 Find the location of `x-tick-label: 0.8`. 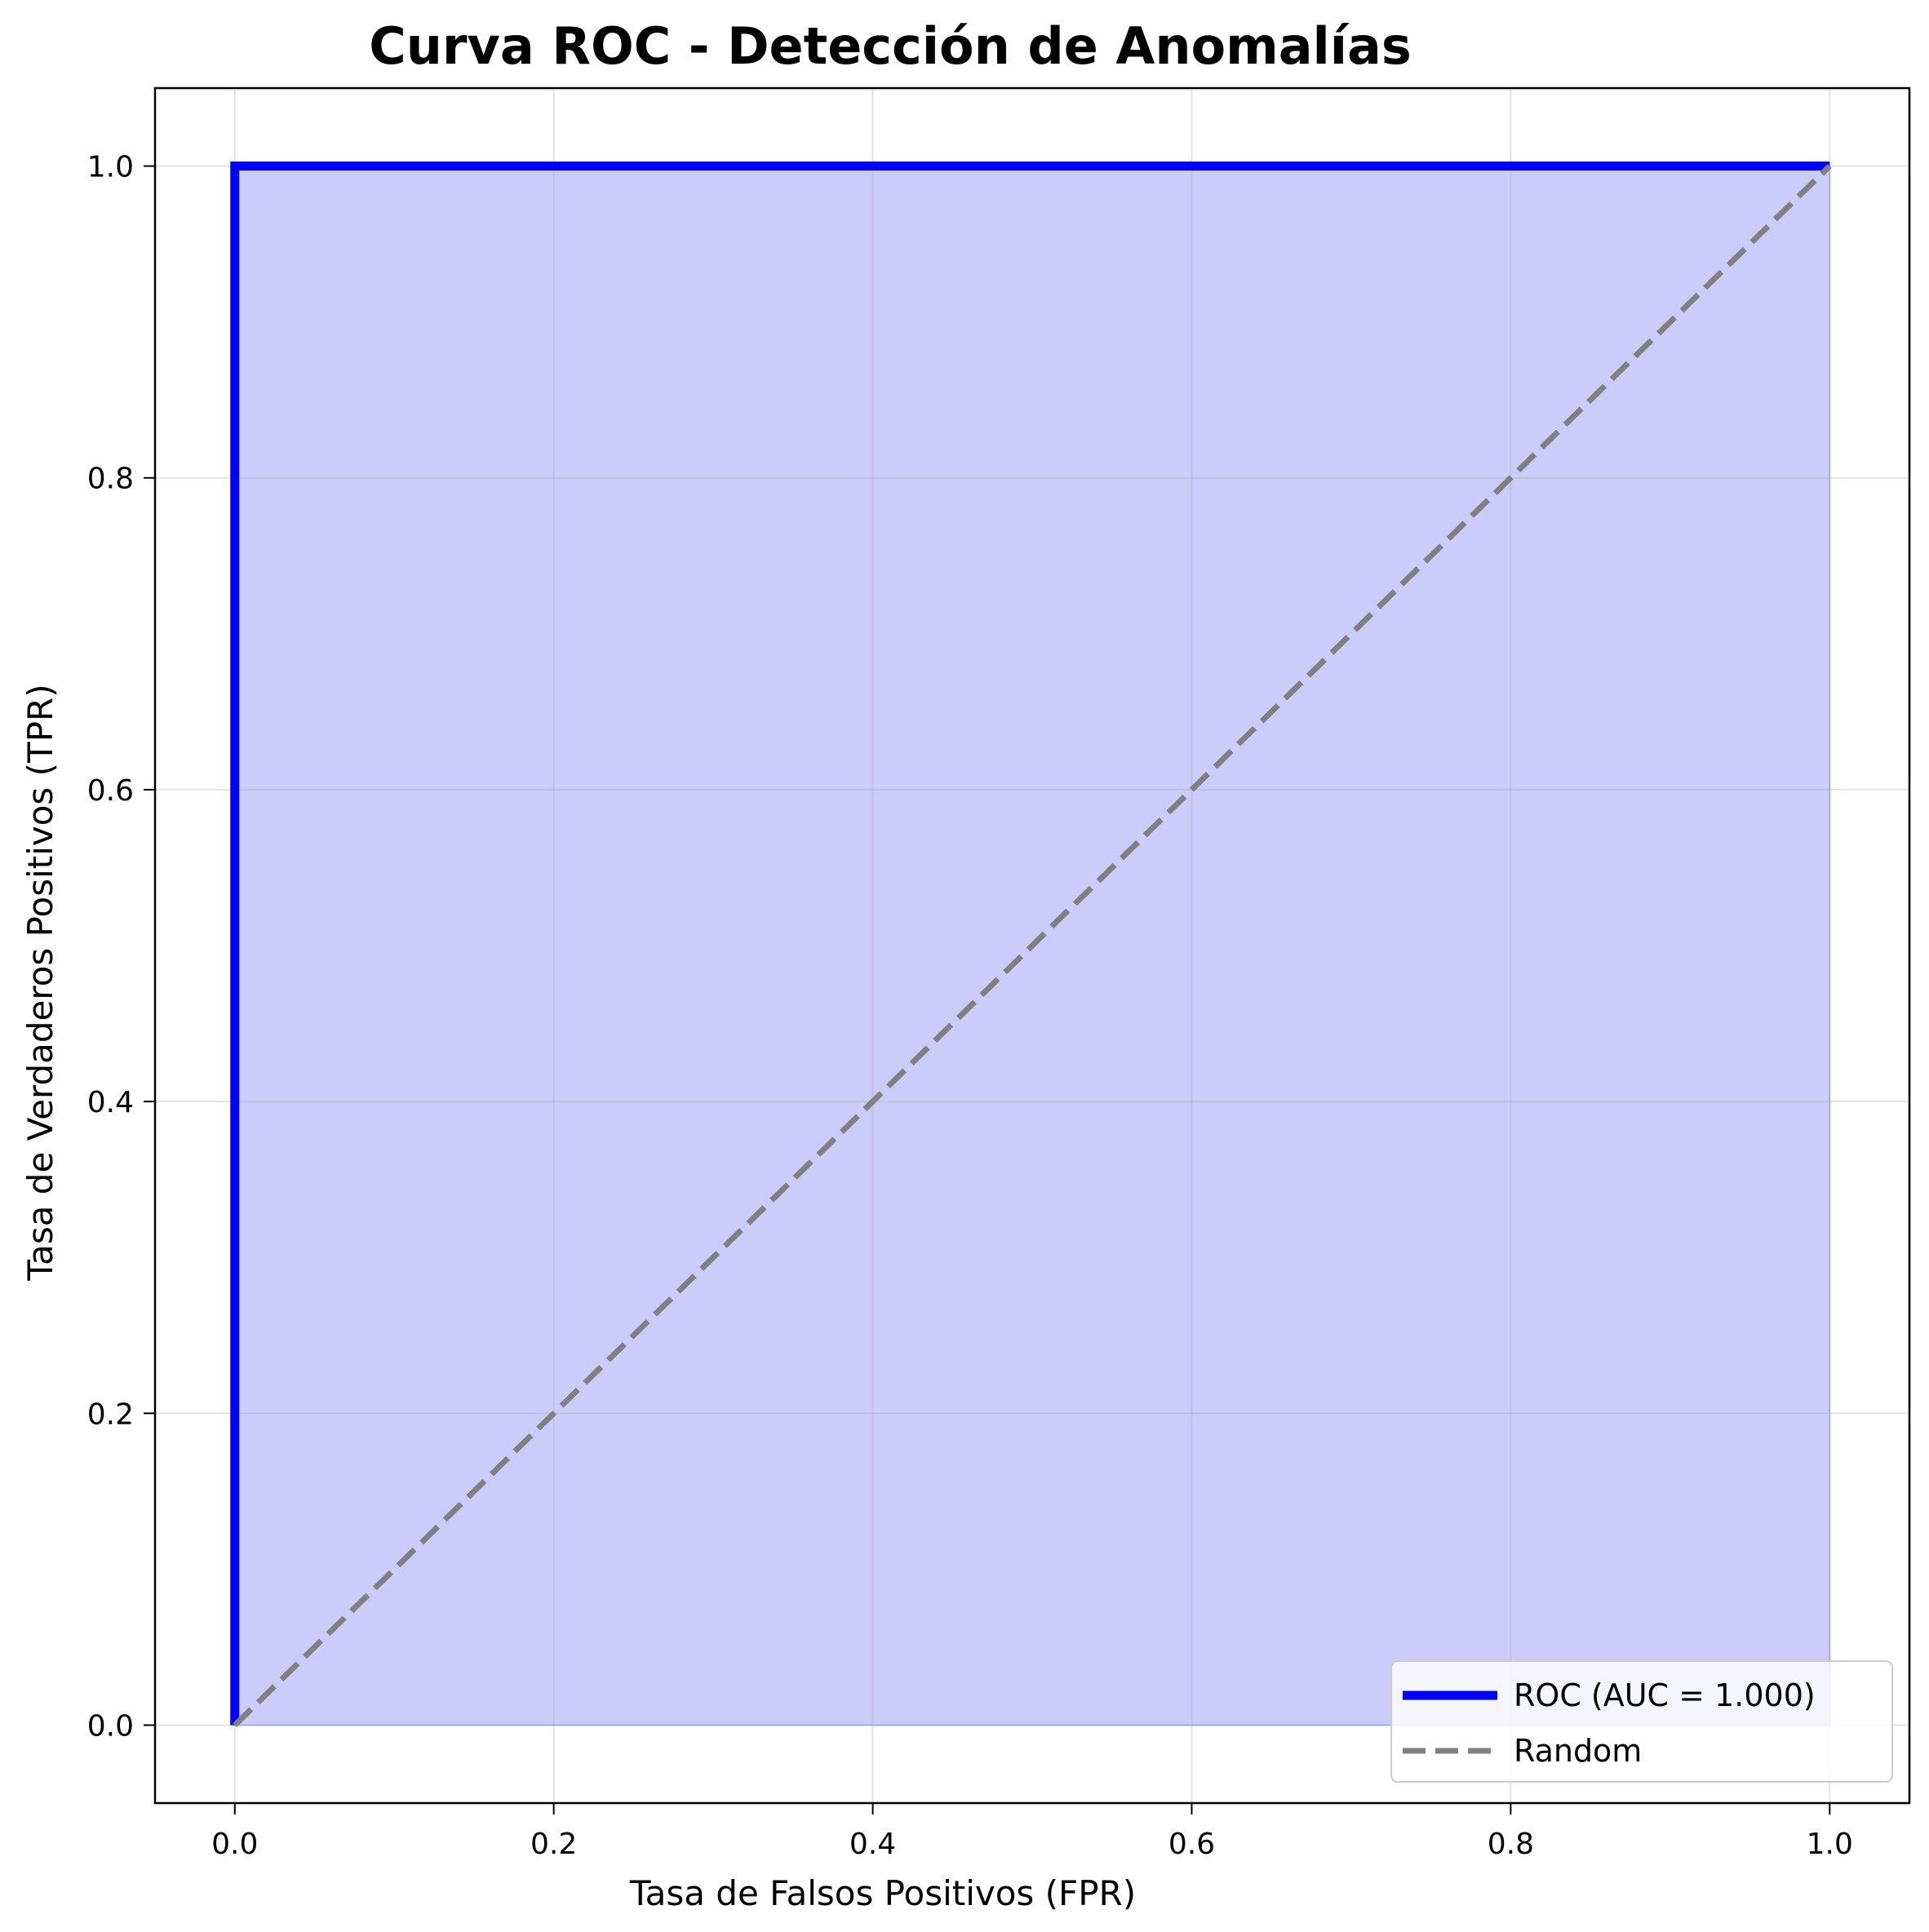

x-tick-label: 0.8 is located at coordinates (1511, 1845).